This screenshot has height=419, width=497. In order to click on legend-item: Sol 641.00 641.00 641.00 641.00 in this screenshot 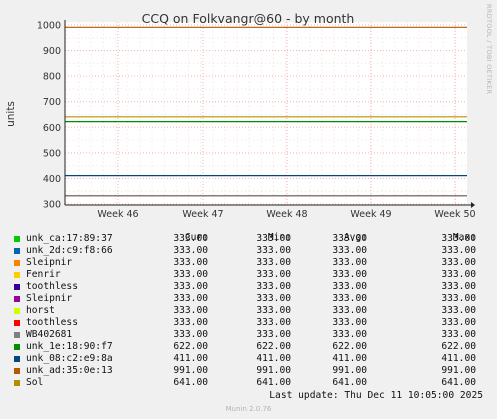, I will do `click(248, 383)`.